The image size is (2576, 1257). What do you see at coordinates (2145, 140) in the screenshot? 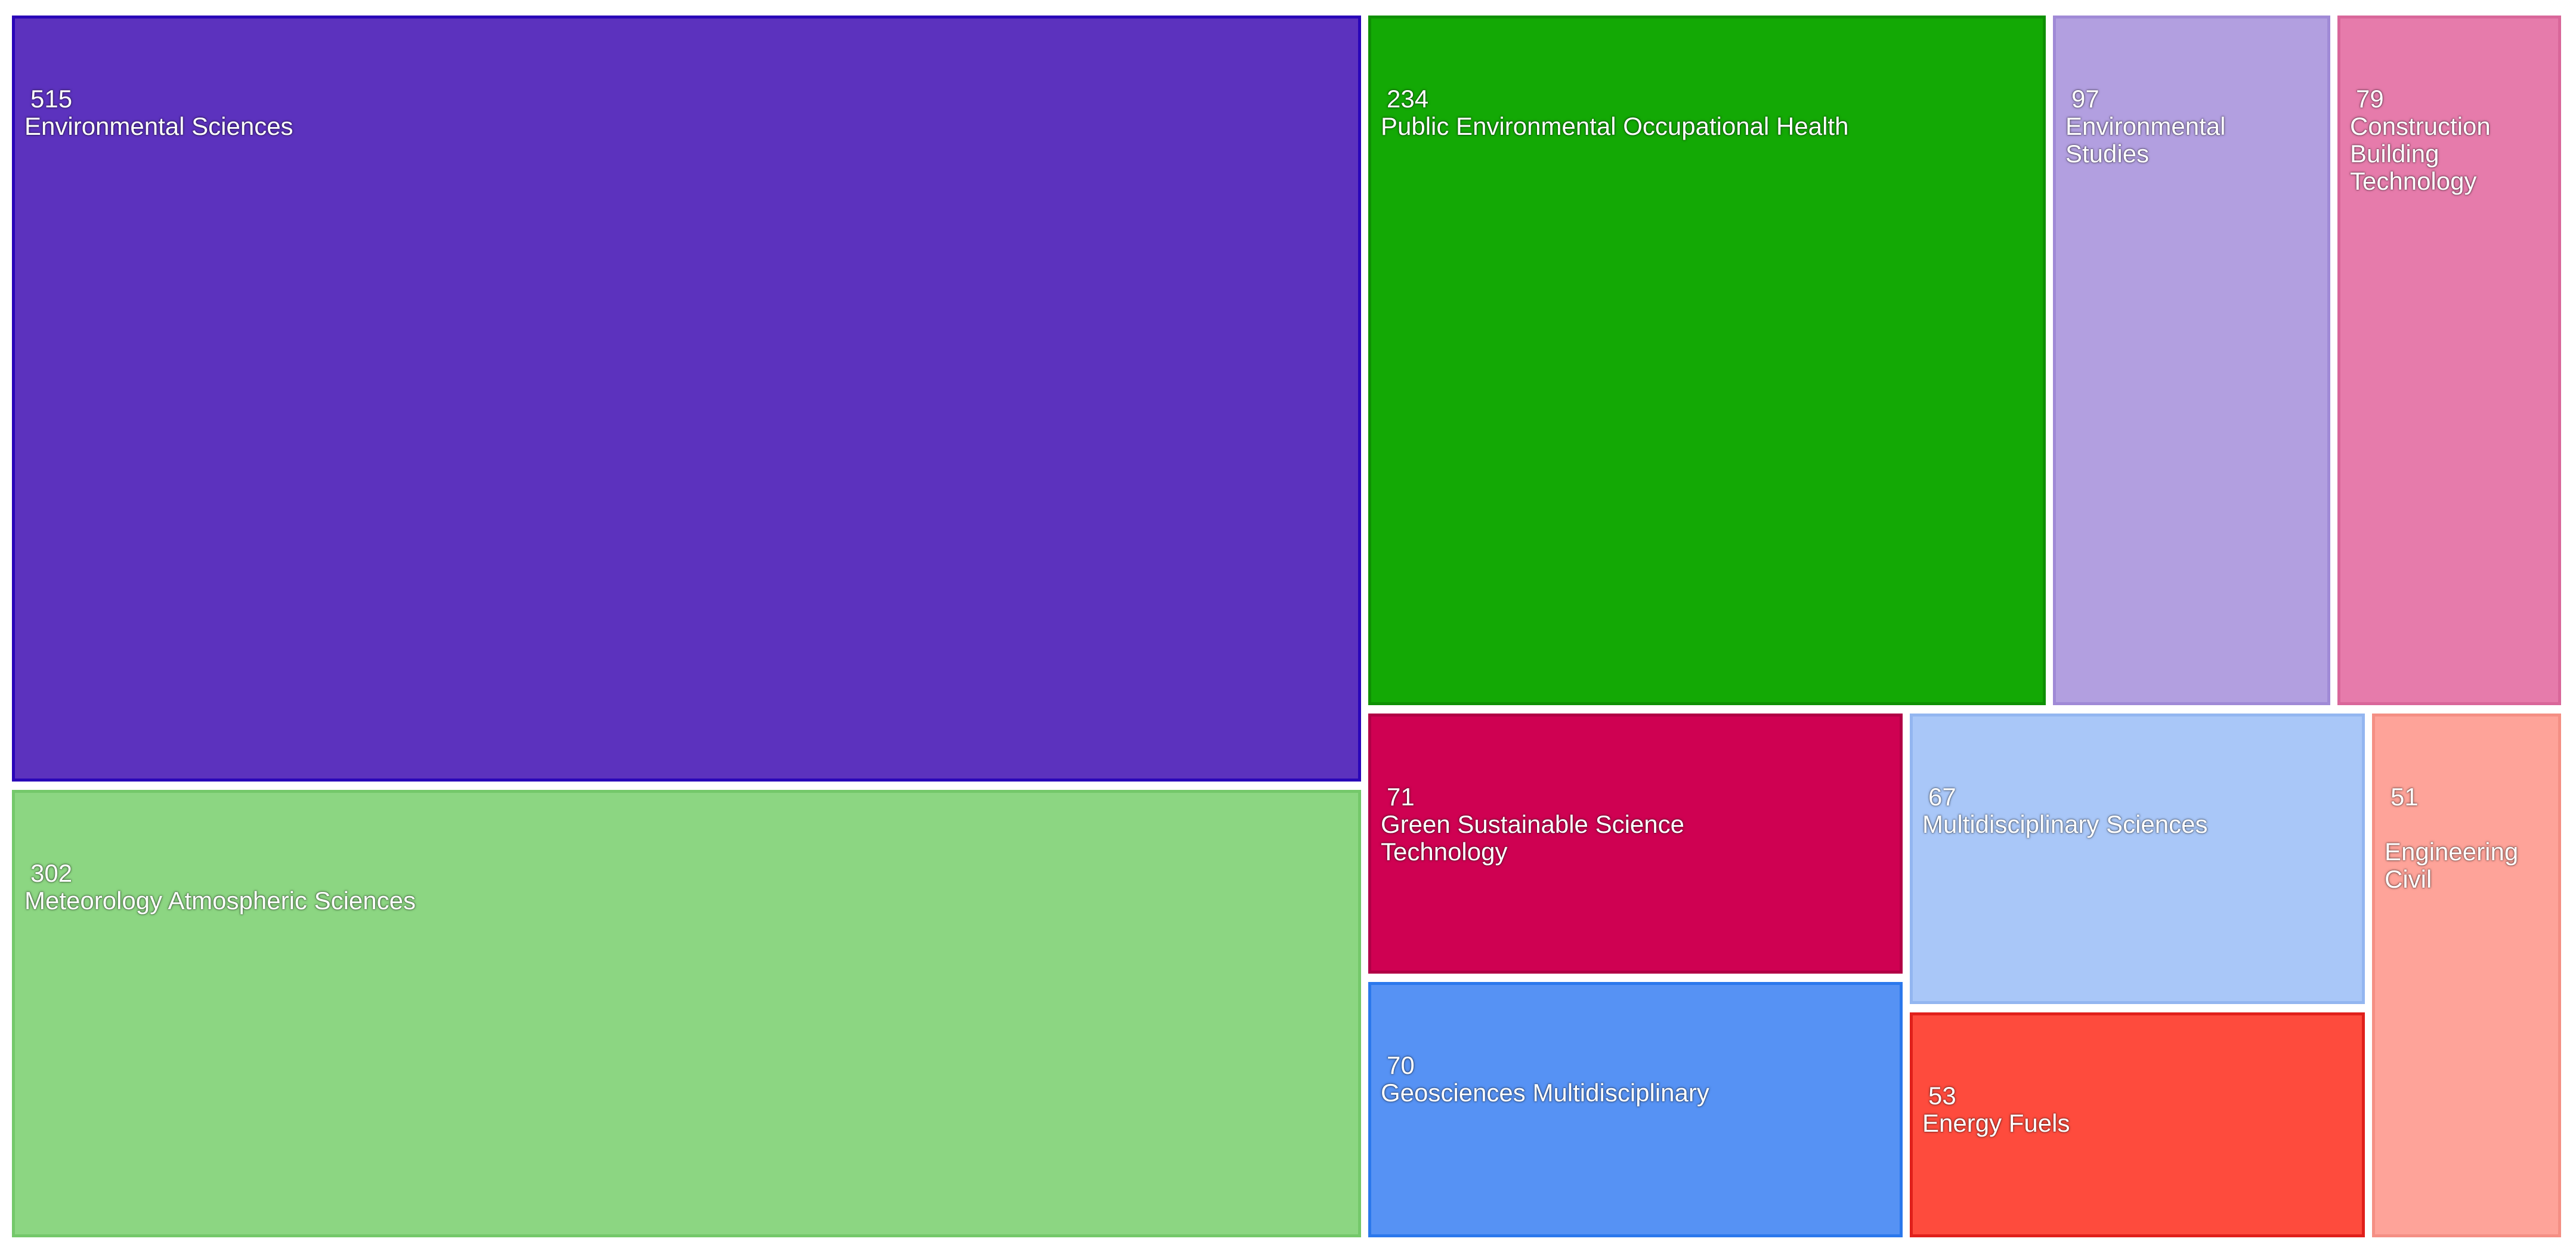
I see `cell-label: Environmental Studies` at bounding box center [2145, 140].